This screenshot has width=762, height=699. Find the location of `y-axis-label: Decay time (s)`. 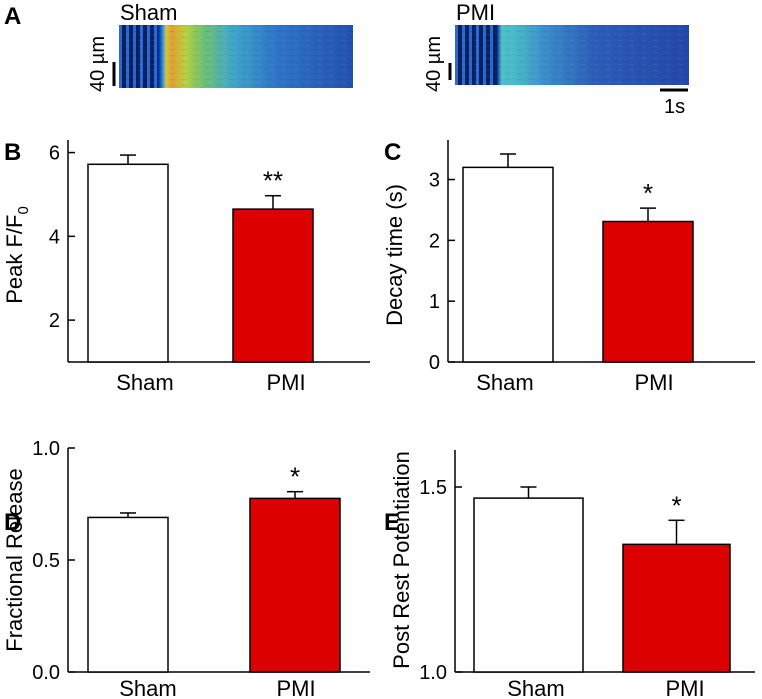

y-axis-label: Decay time (s) is located at coordinates (394, 255).